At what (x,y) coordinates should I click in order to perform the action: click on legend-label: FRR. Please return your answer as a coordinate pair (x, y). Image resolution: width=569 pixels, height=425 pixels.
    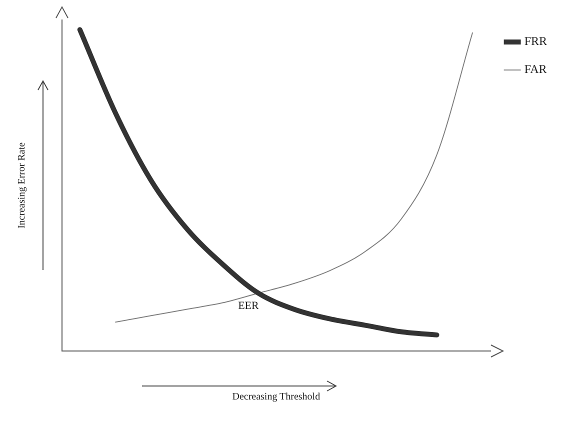
    Looking at the image, I should click on (536, 41).